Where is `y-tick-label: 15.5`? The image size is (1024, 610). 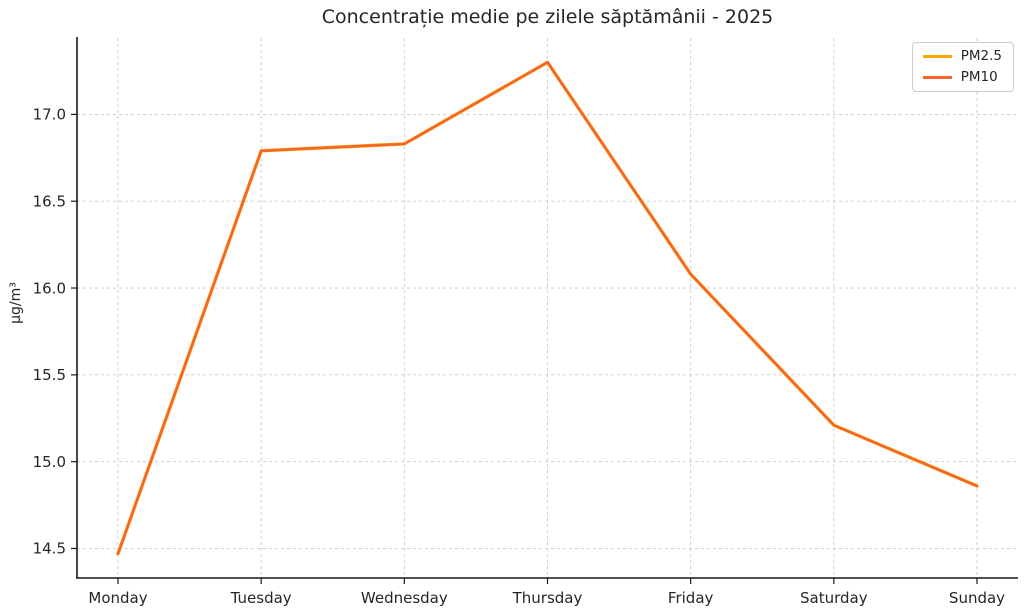
y-tick-label: 15.5 is located at coordinates (49, 375).